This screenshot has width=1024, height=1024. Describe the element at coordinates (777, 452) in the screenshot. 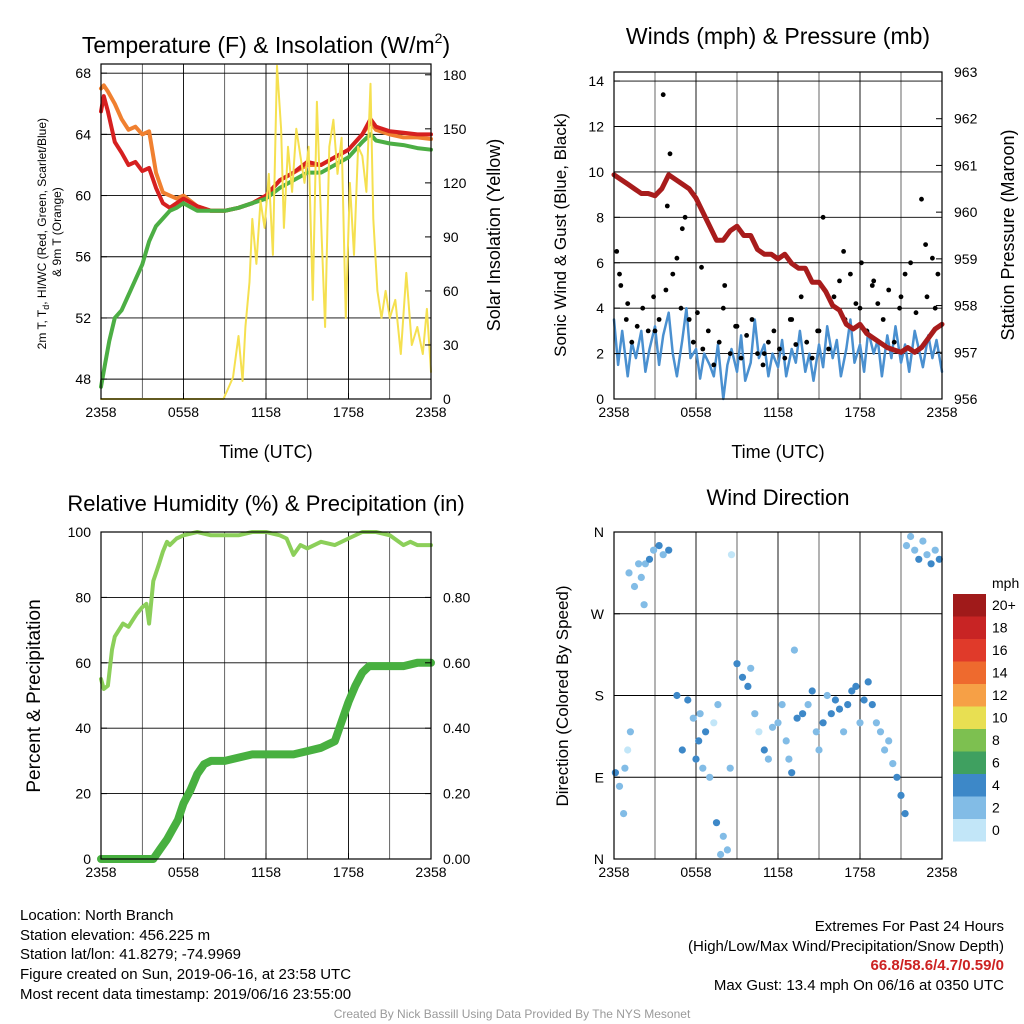

I see `winds-xlabel: Time (UTC)` at that location.